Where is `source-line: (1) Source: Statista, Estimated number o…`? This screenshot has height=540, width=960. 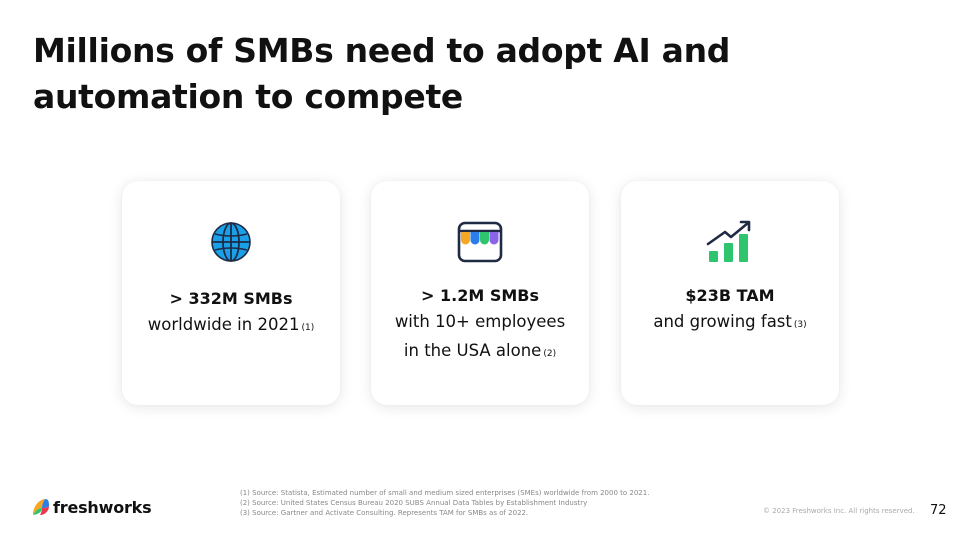 source-line: (1) Source: Statista, Estimated number o… is located at coordinates (445, 493).